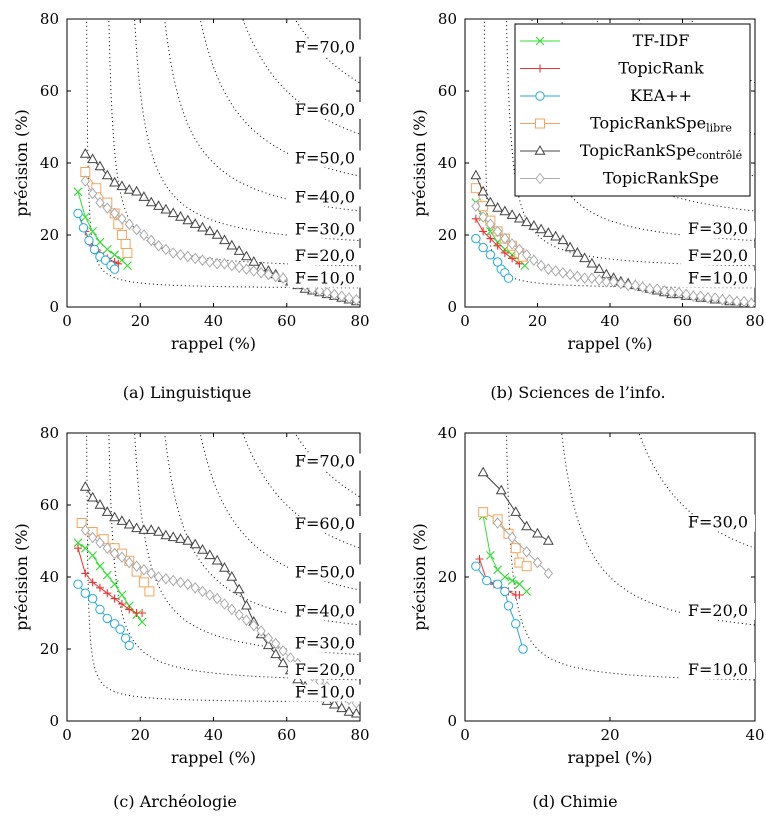  What do you see at coordinates (325, 47) in the screenshot?
I see `iso-f-label: F=70,0` at bounding box center [325, 47].